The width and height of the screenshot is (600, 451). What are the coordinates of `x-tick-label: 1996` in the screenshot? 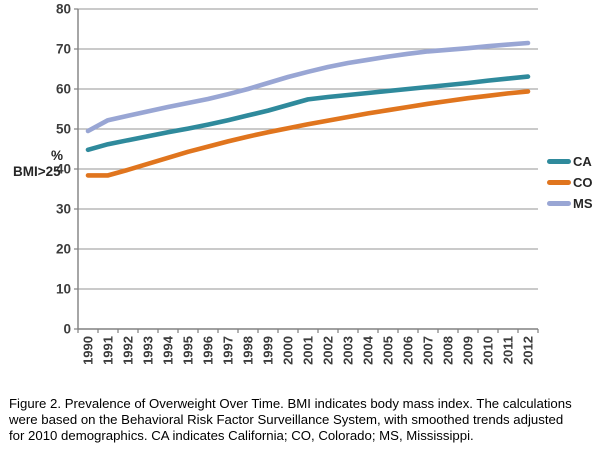 It's located at (208, 350).